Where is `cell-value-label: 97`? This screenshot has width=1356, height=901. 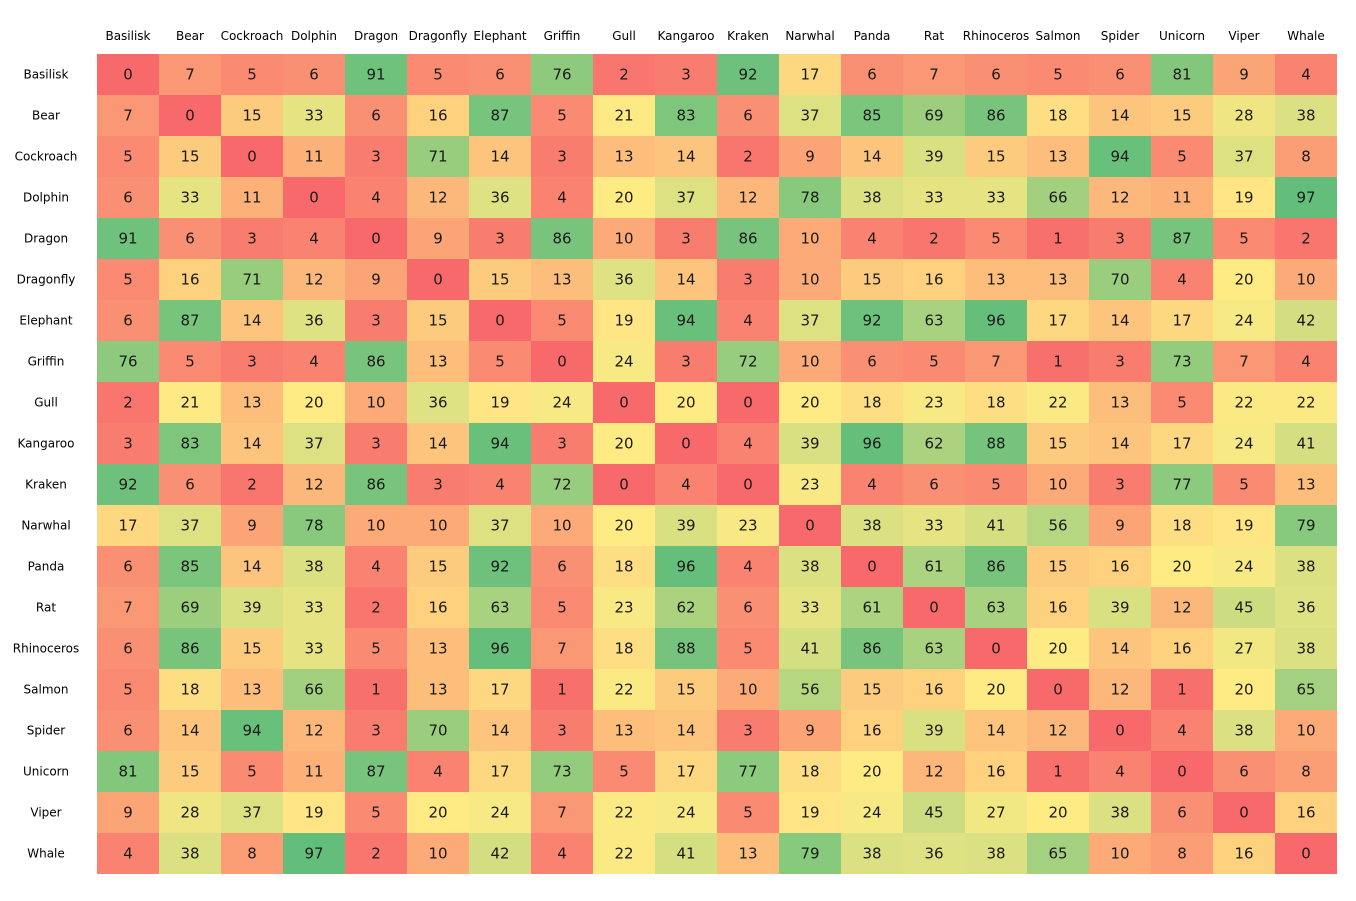 cell-value-label: 97 is located at coordinates (313, 854).